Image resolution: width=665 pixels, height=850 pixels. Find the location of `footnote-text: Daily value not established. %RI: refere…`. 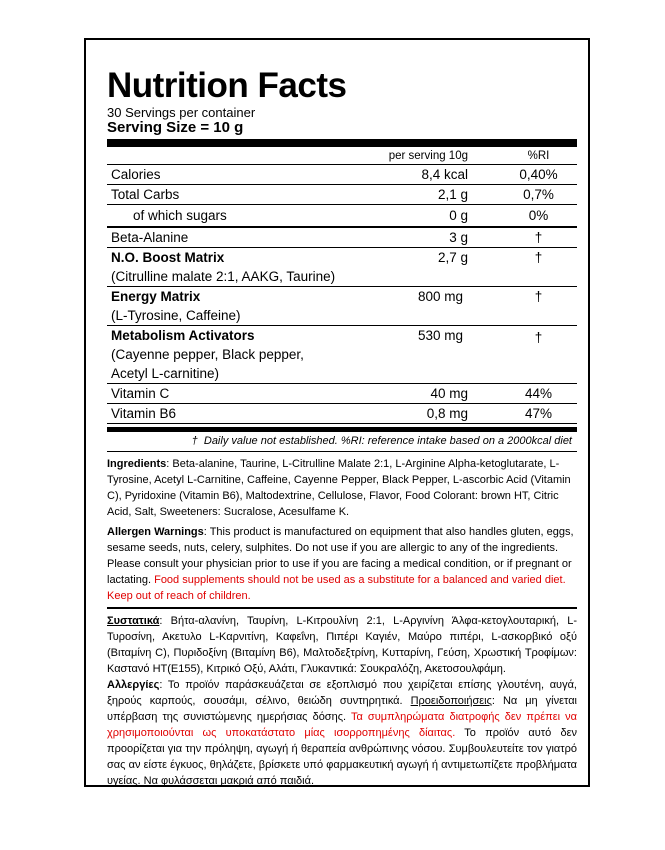

footnote-text: Daily value not established. %RI: refere… is located at coordinates (387, 440).